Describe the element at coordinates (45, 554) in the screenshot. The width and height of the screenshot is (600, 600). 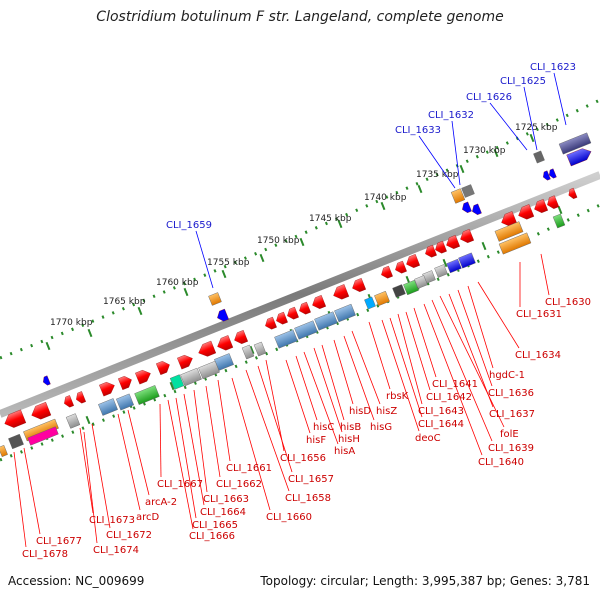
I see `gene-label-red: CLI_1678` at that location.